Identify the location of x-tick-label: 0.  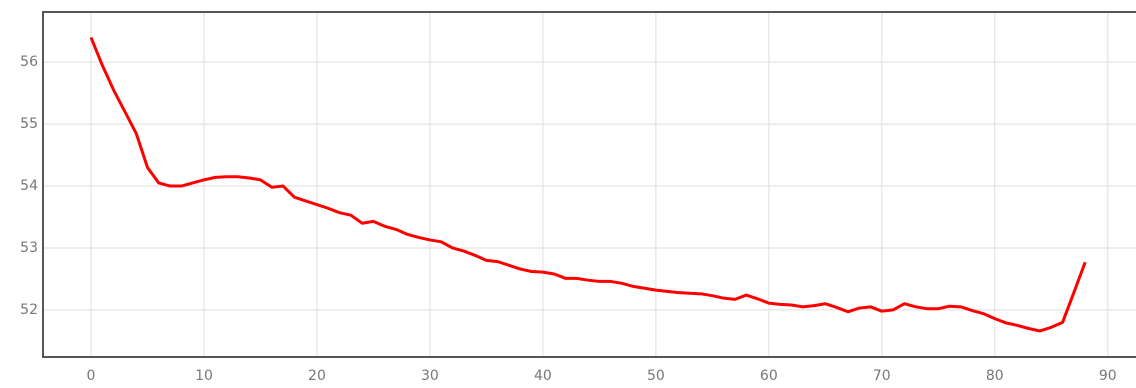
(91, 376).